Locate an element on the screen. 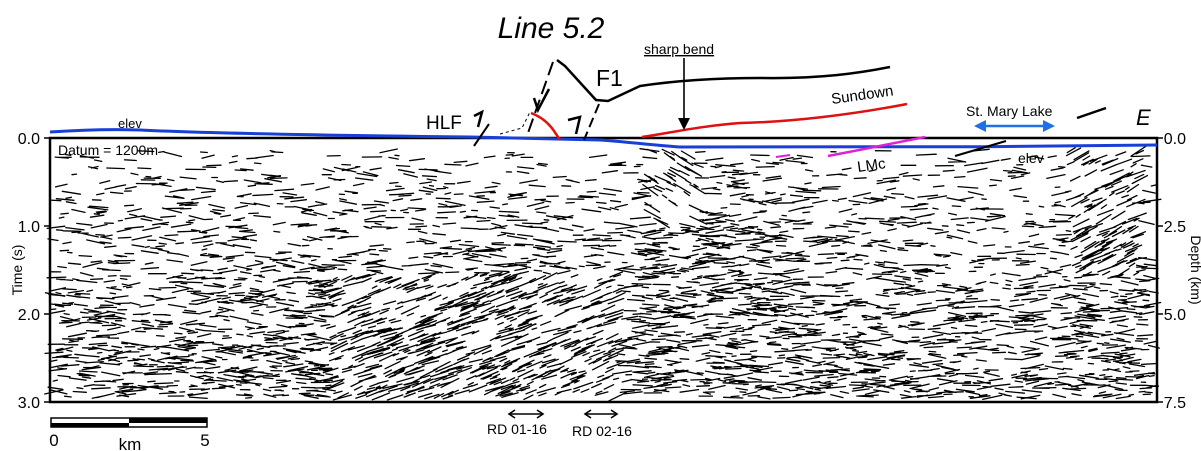 The height and width of the screenshot is (451, 1201). right-axis-label: Depth (km) is located at coordinates (1194, 269).